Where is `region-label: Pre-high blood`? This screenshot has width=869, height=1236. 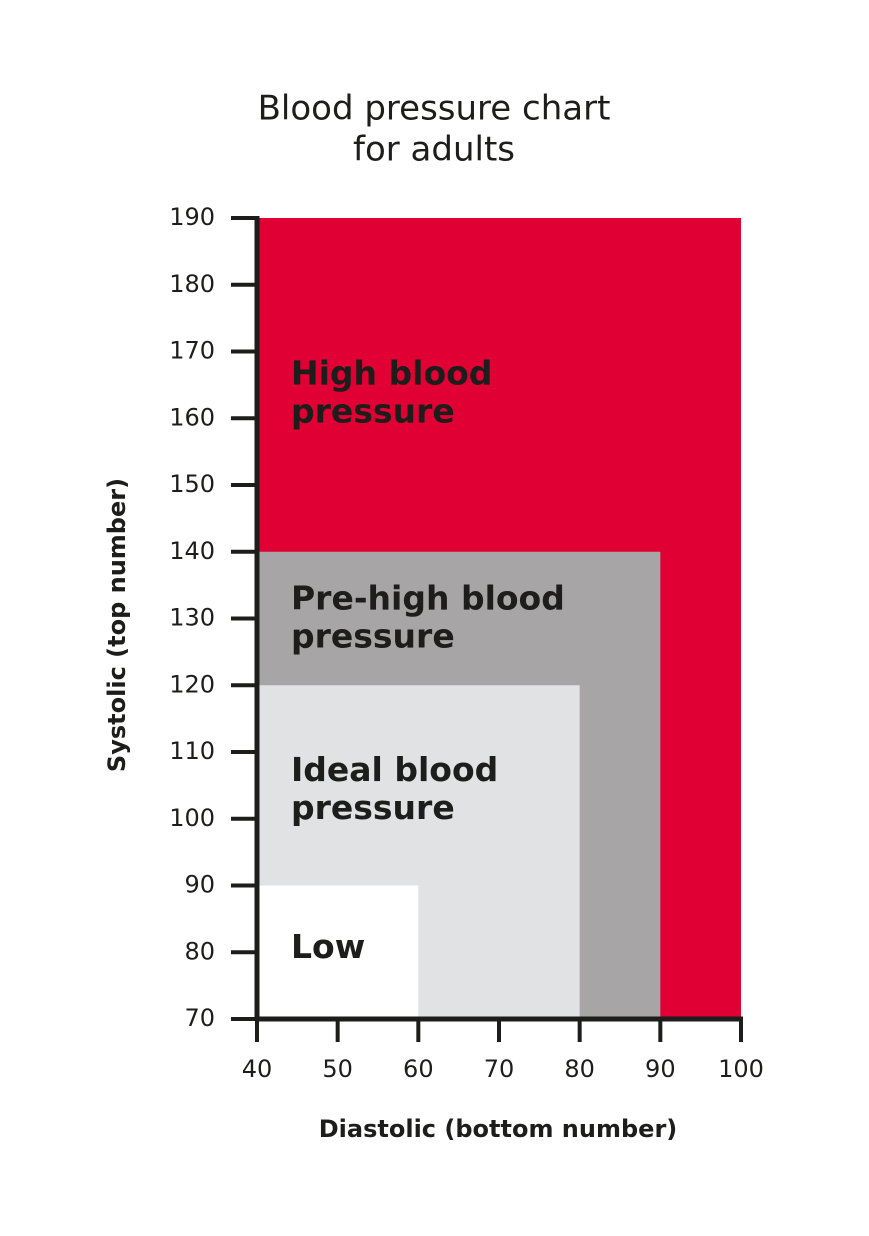
region-label: Pre-high blood is located at coordinates (428, 597).